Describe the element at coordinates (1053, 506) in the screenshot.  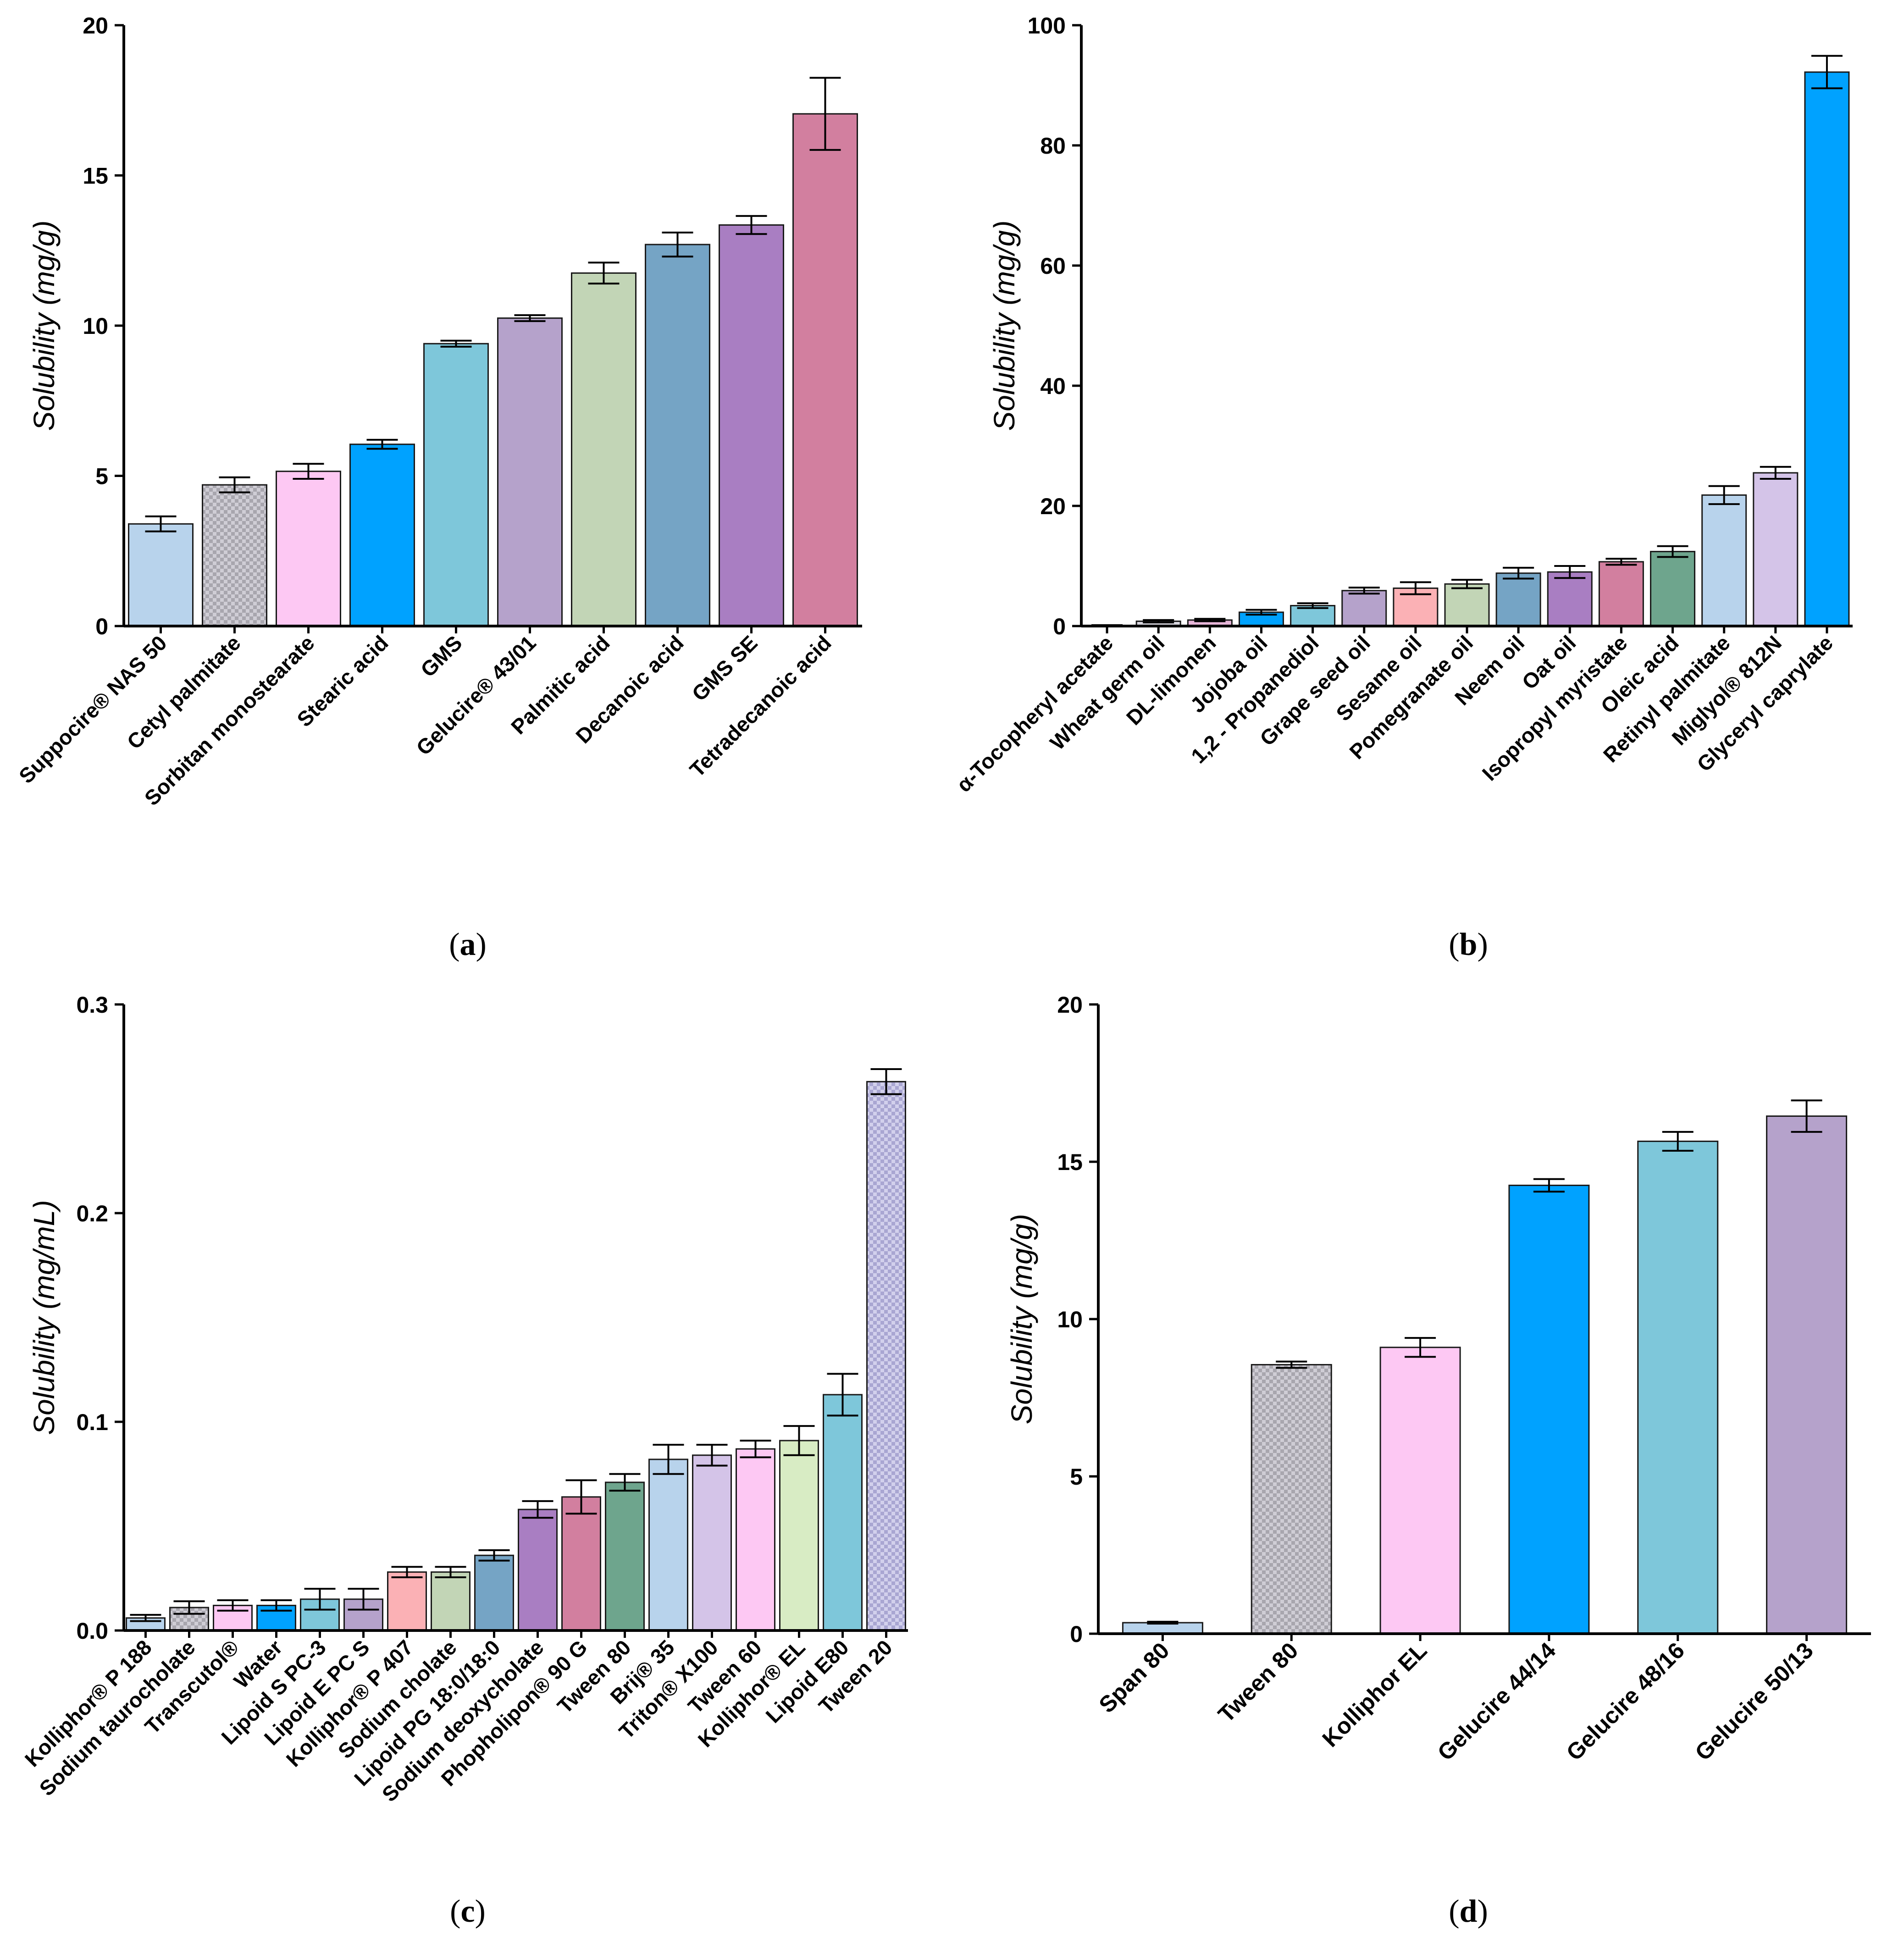
I see `y-tick-label-2: 20` at that location.